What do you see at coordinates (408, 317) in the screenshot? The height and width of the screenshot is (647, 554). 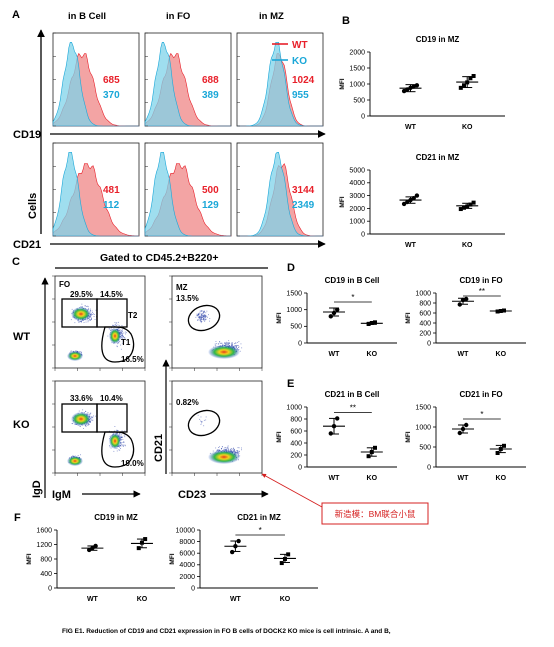 I see `y-axis-label: MFI` at bounding box center [408, 317].